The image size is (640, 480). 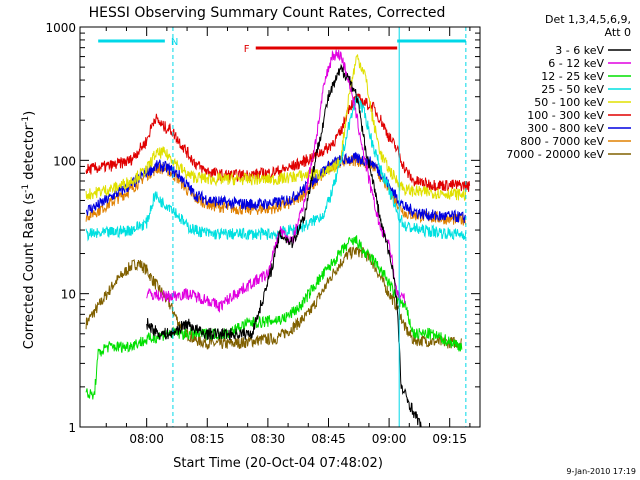 I want to click on x-tick-label: 09:00, so click(x=389, y=439).